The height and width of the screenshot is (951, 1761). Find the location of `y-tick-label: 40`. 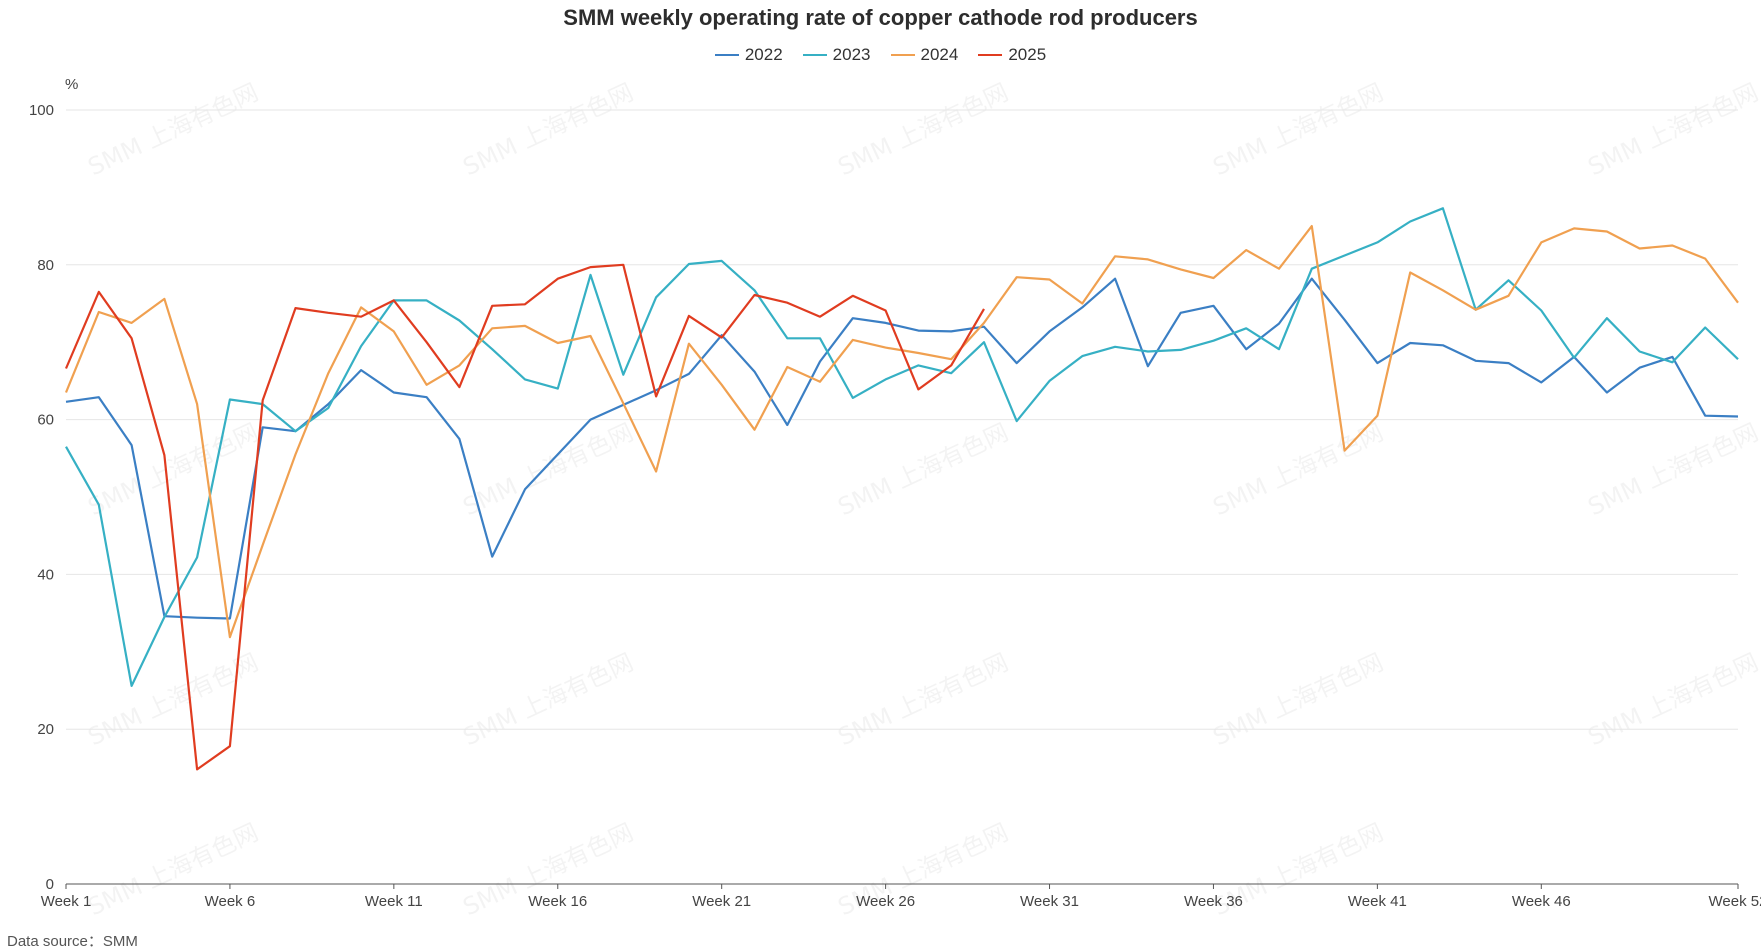

y-tick-label: 40 is located at coordinates (45, 574).